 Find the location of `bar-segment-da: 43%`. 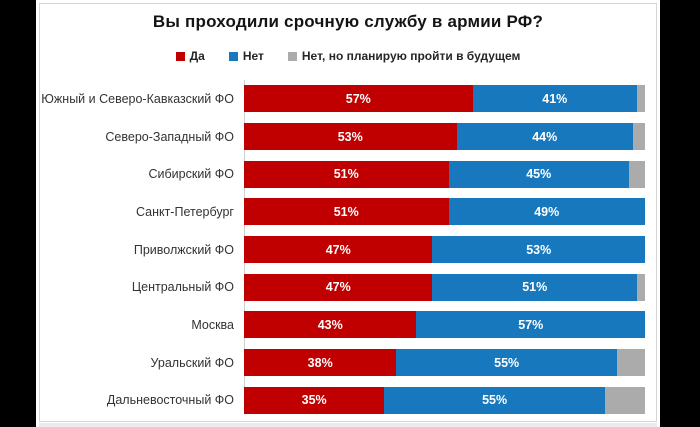

bar-segment-da: 43% is located at coordinates (330, 325).